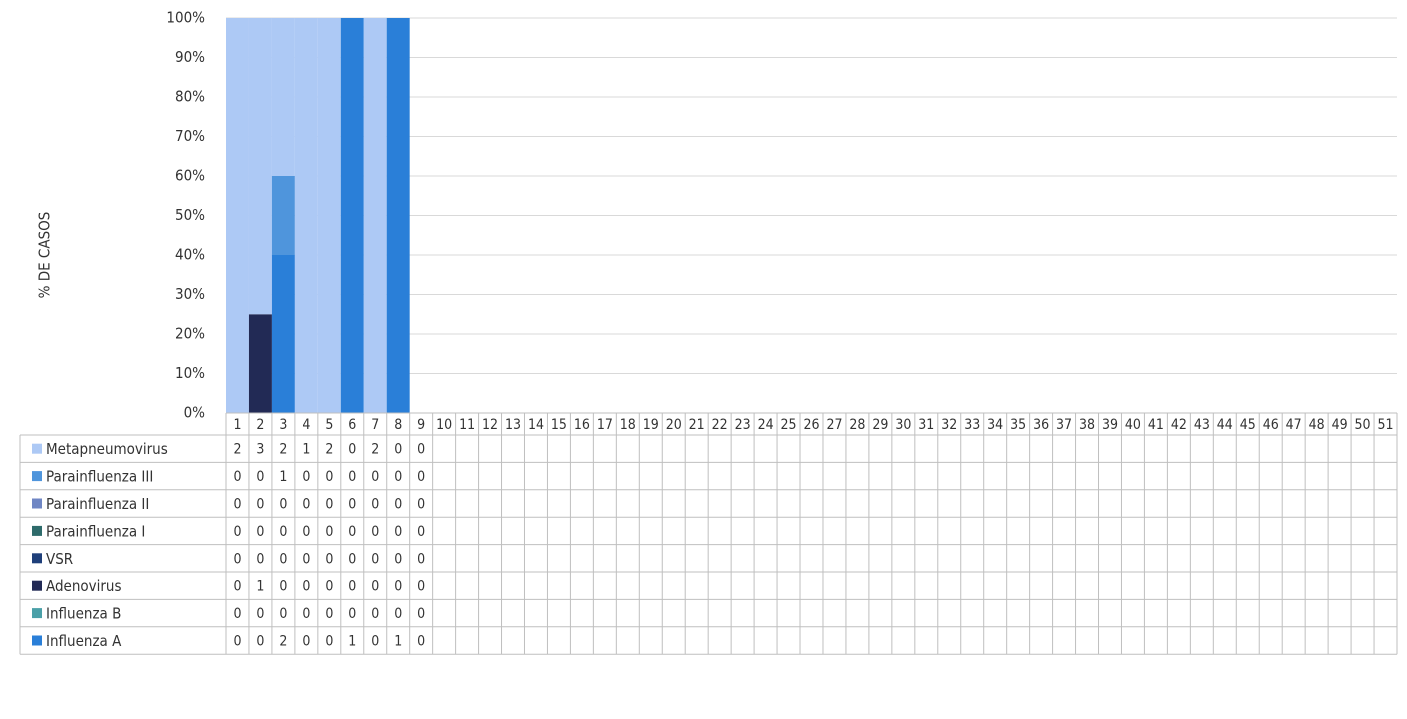  I want to click on x-tick-label: 6, so click(352, 425).